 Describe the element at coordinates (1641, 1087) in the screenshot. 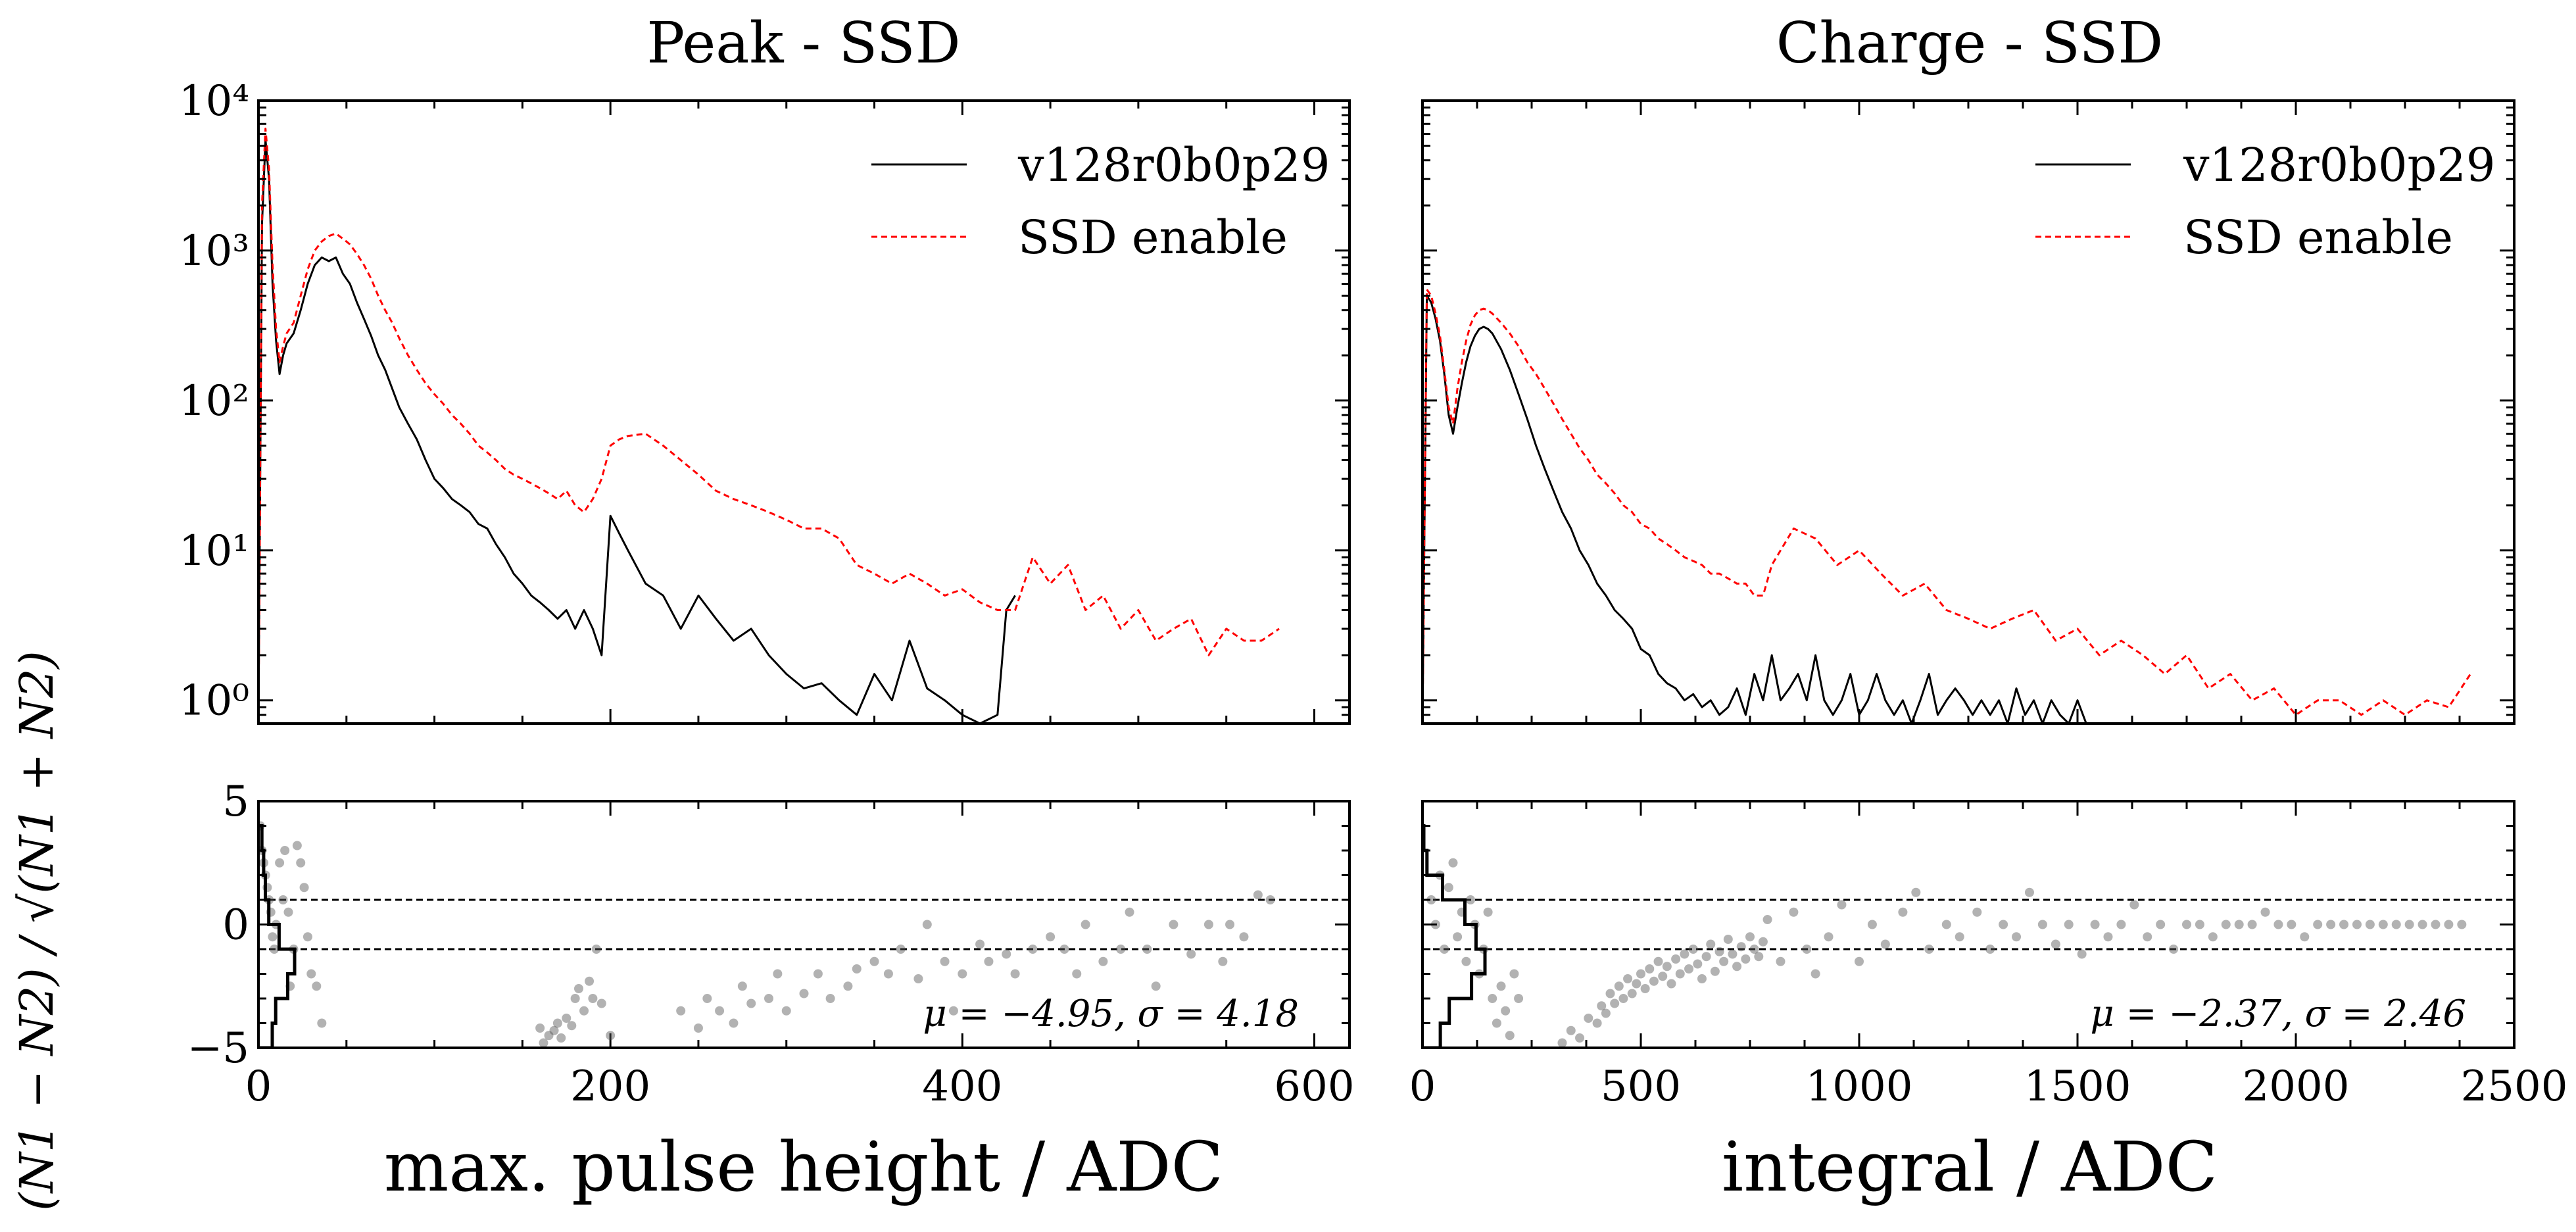

I see `right-xtick-label: 500` at that location.